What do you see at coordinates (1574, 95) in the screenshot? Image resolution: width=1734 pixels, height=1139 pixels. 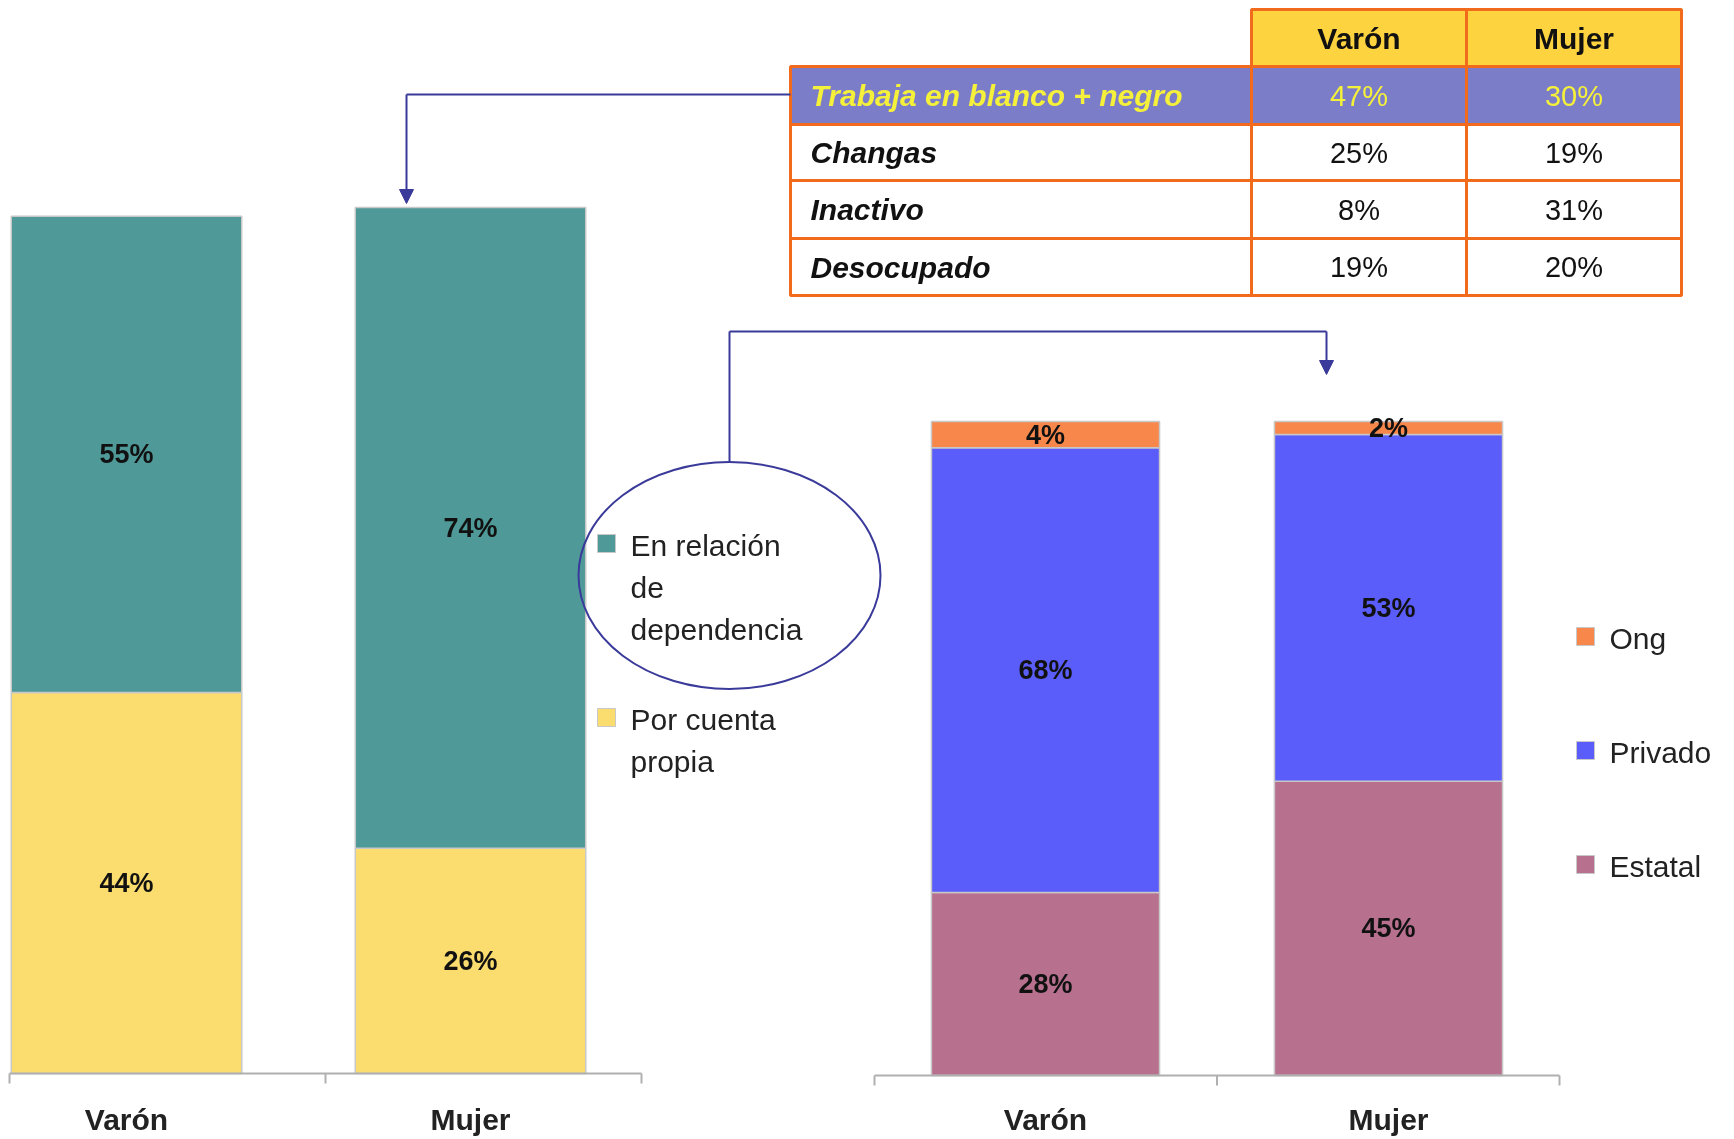 I see `data-label: 30%` at bounding box center [1574, 95].